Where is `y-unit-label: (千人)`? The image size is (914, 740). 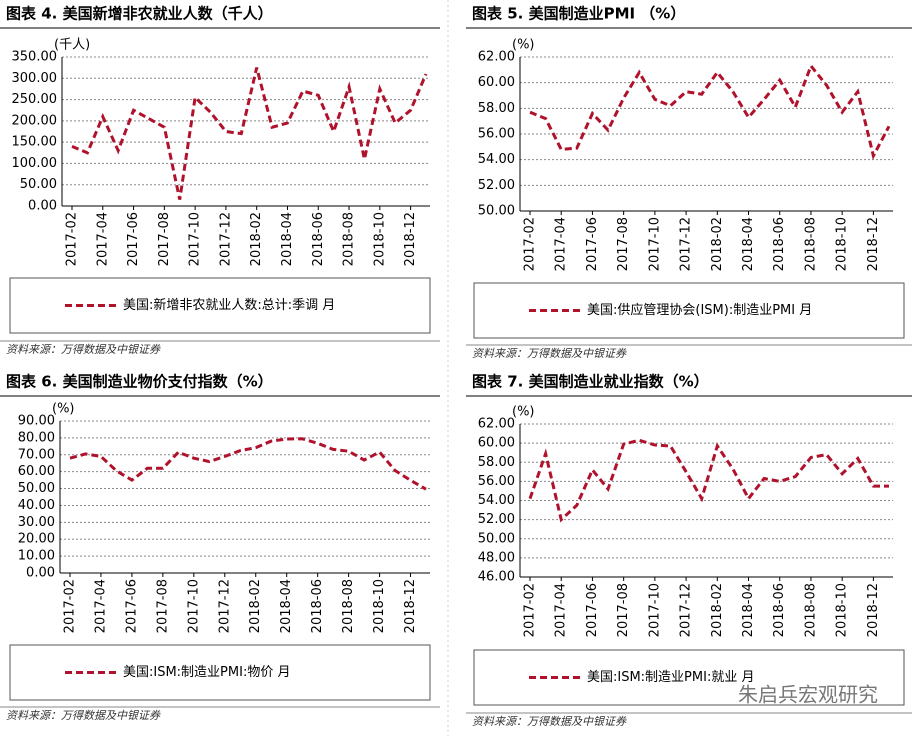 y-unit-label: (千人) is located at coordinates (72, 45).